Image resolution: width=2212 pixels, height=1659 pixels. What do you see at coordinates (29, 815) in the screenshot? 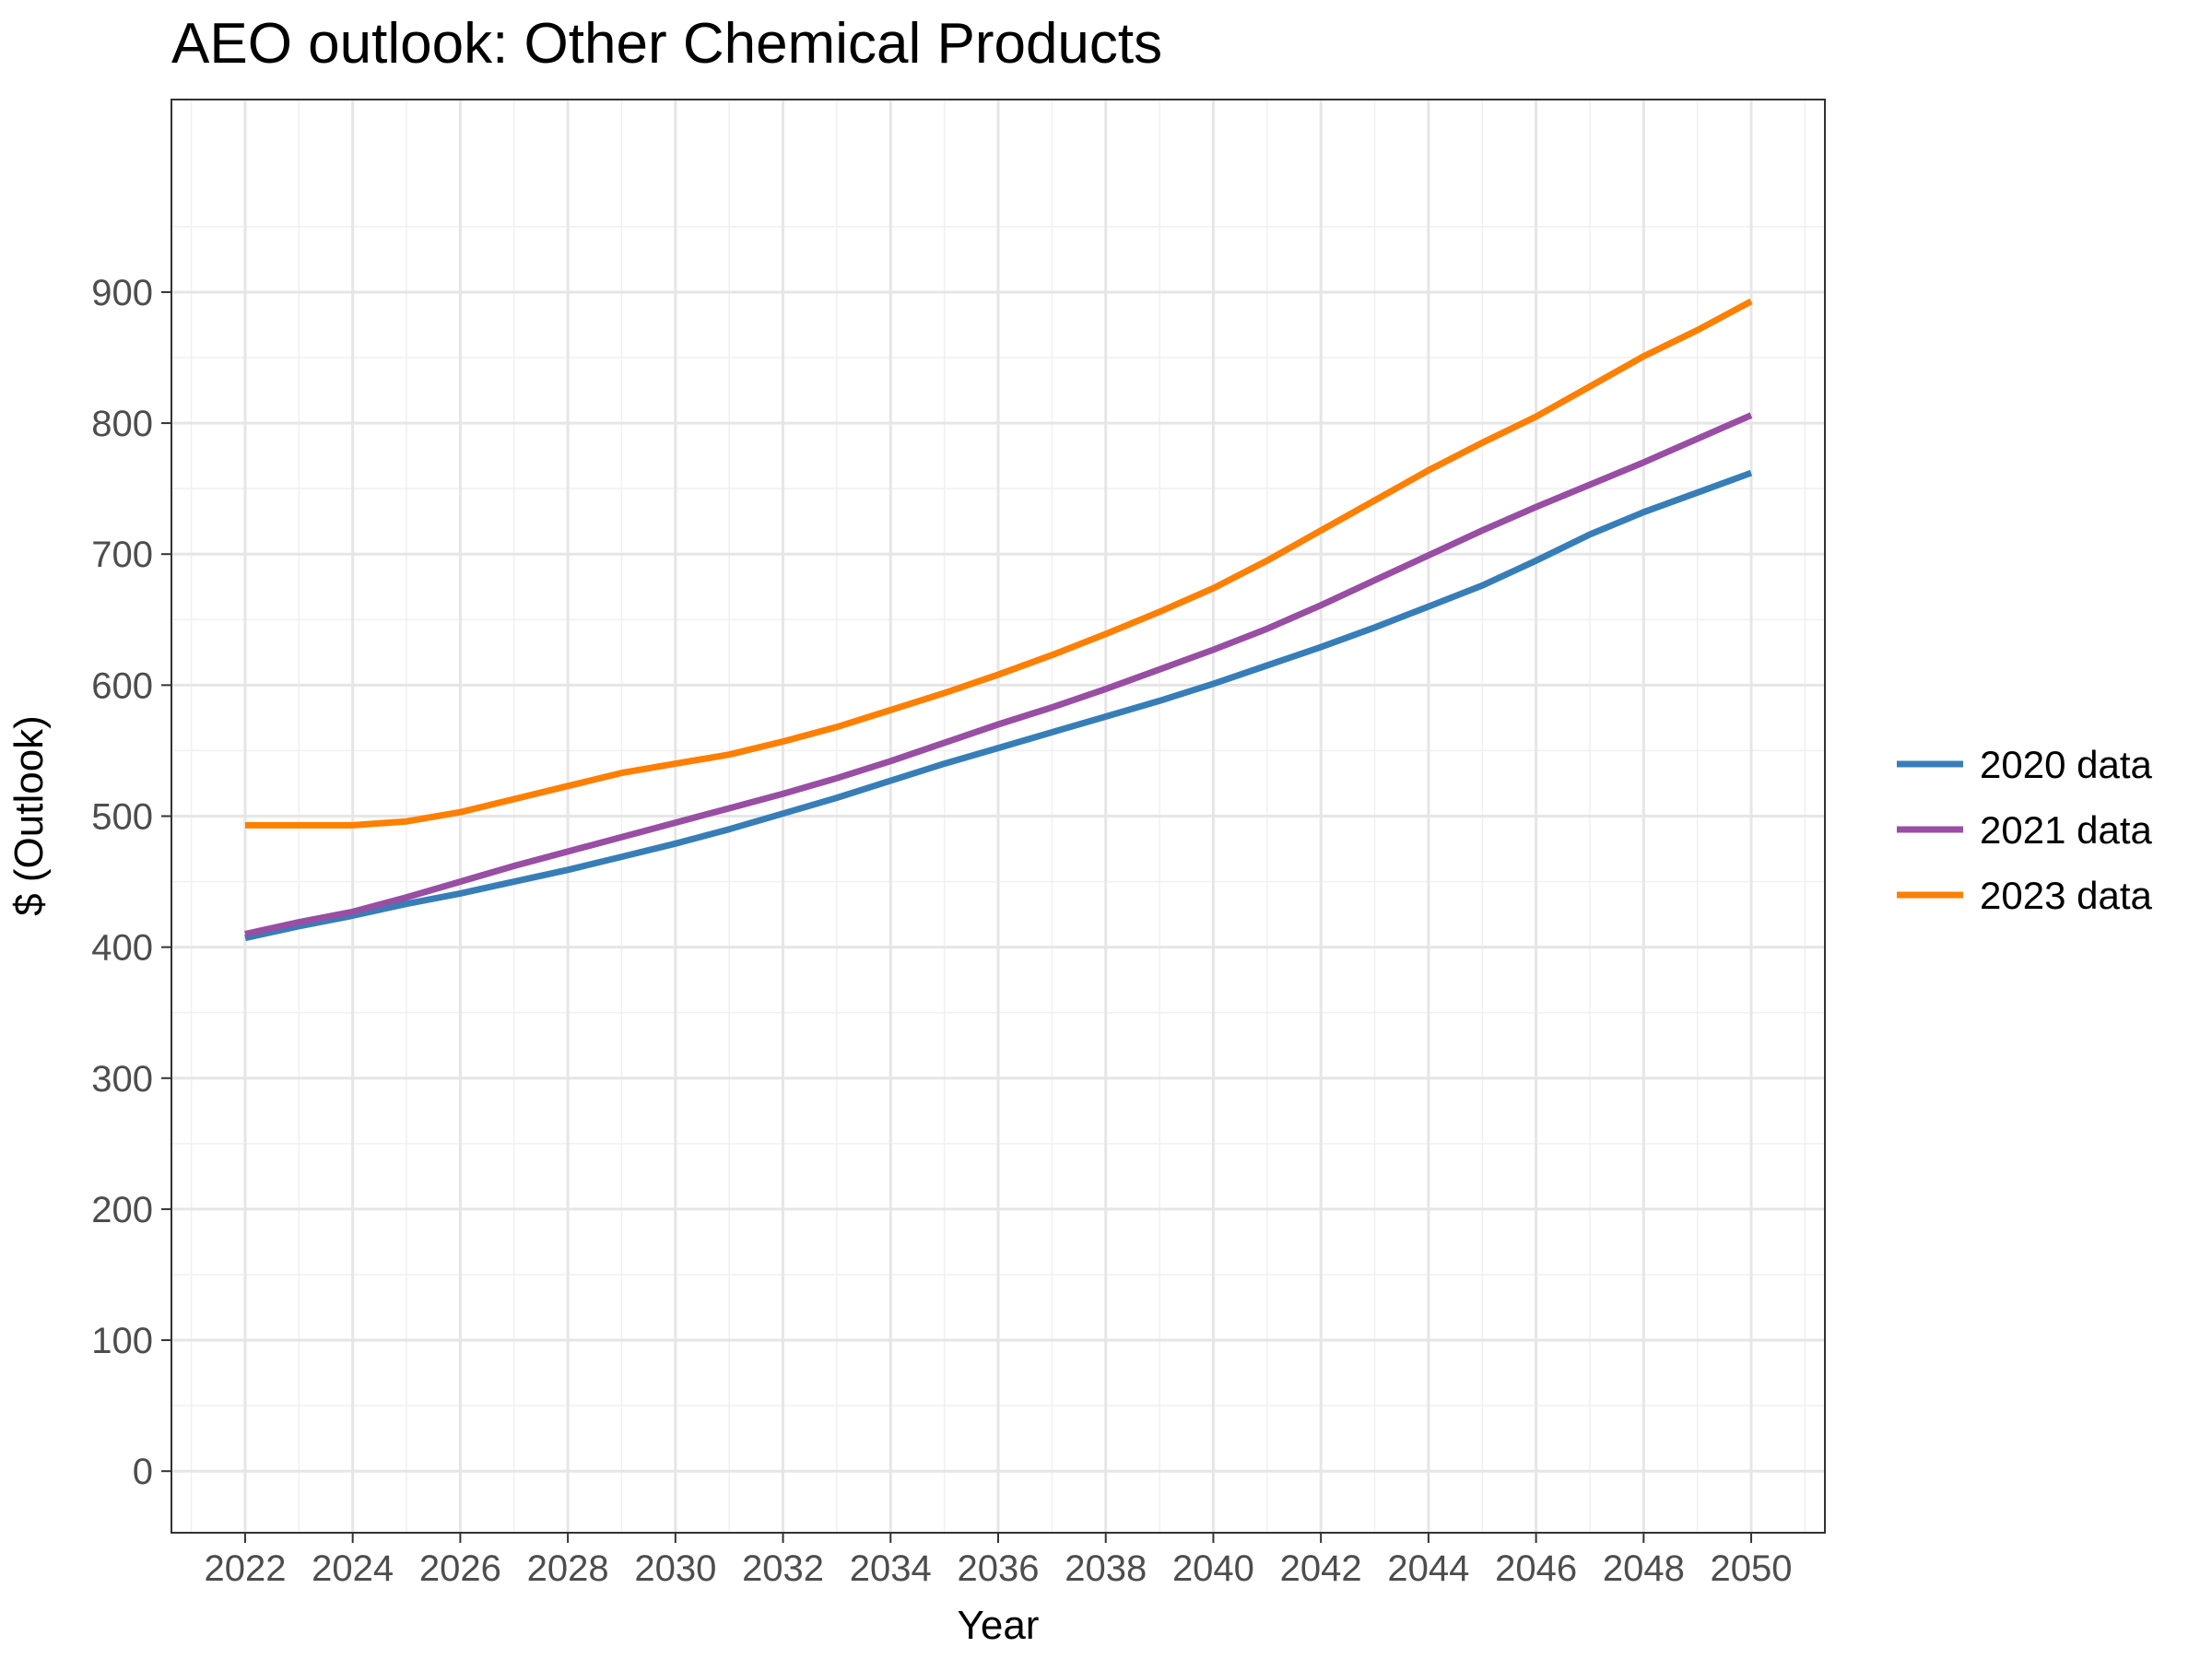
I see `y-axis-title: $ (Outlook)` at bounding box center [29, 815].